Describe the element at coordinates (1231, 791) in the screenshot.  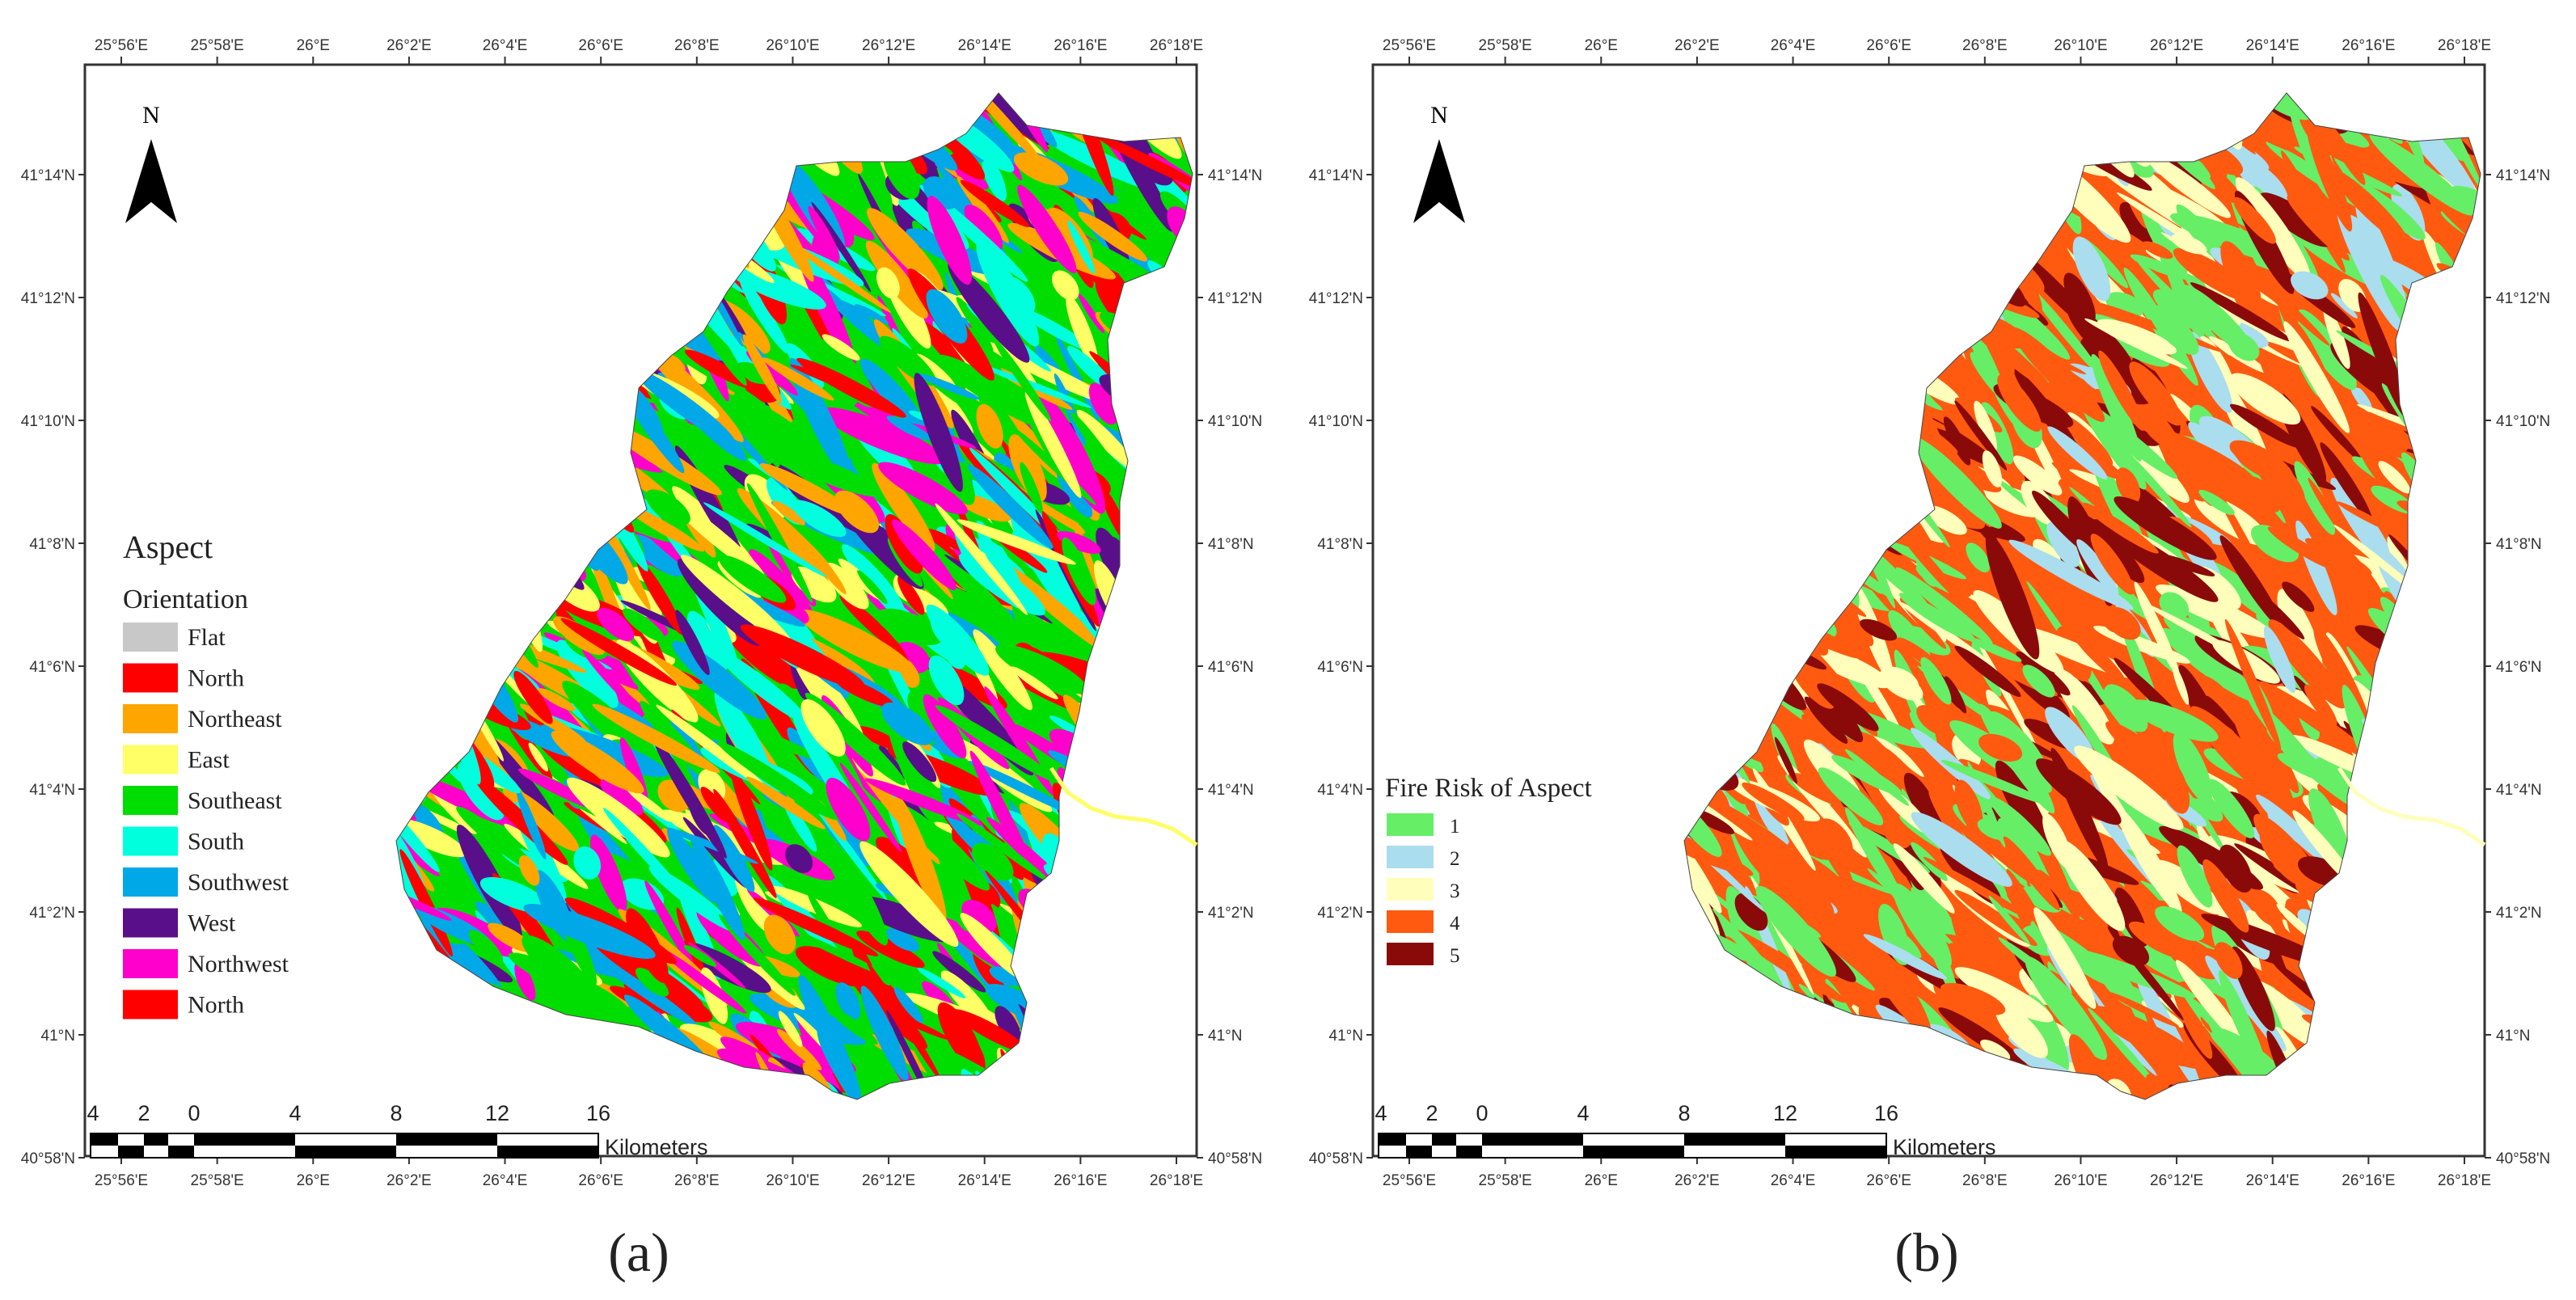
I see `y-tick-label-right: 41°4'N` at that location.